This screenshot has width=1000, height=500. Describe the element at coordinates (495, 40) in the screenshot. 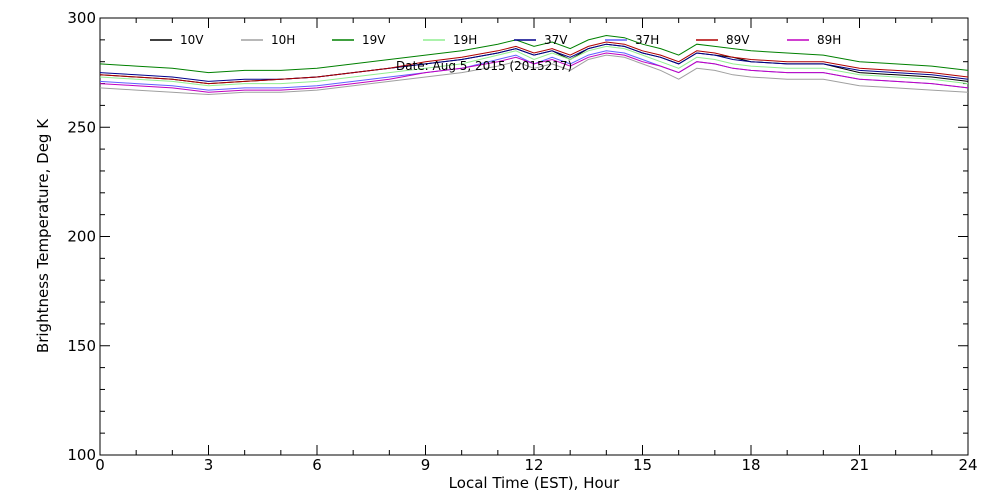

I see `legend: 10V 10H 19V 19H 37V 37H 89V 89H` at that location.